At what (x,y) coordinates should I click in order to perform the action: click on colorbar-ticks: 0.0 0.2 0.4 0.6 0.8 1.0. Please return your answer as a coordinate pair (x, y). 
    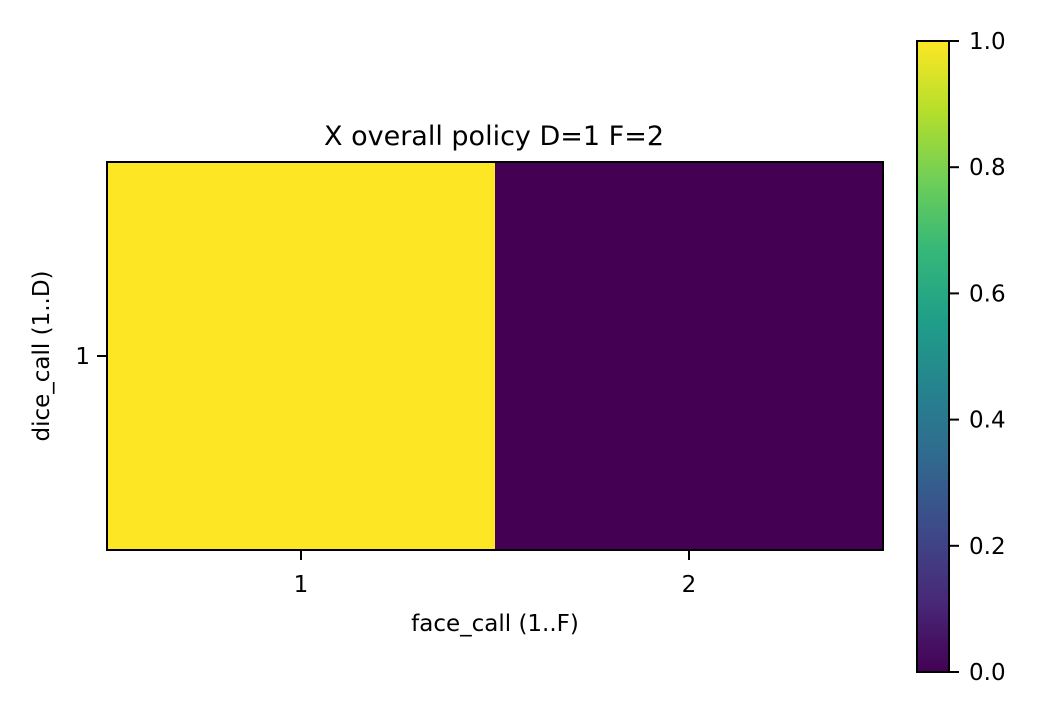
    Looking at the image, I should click on (977, 357).